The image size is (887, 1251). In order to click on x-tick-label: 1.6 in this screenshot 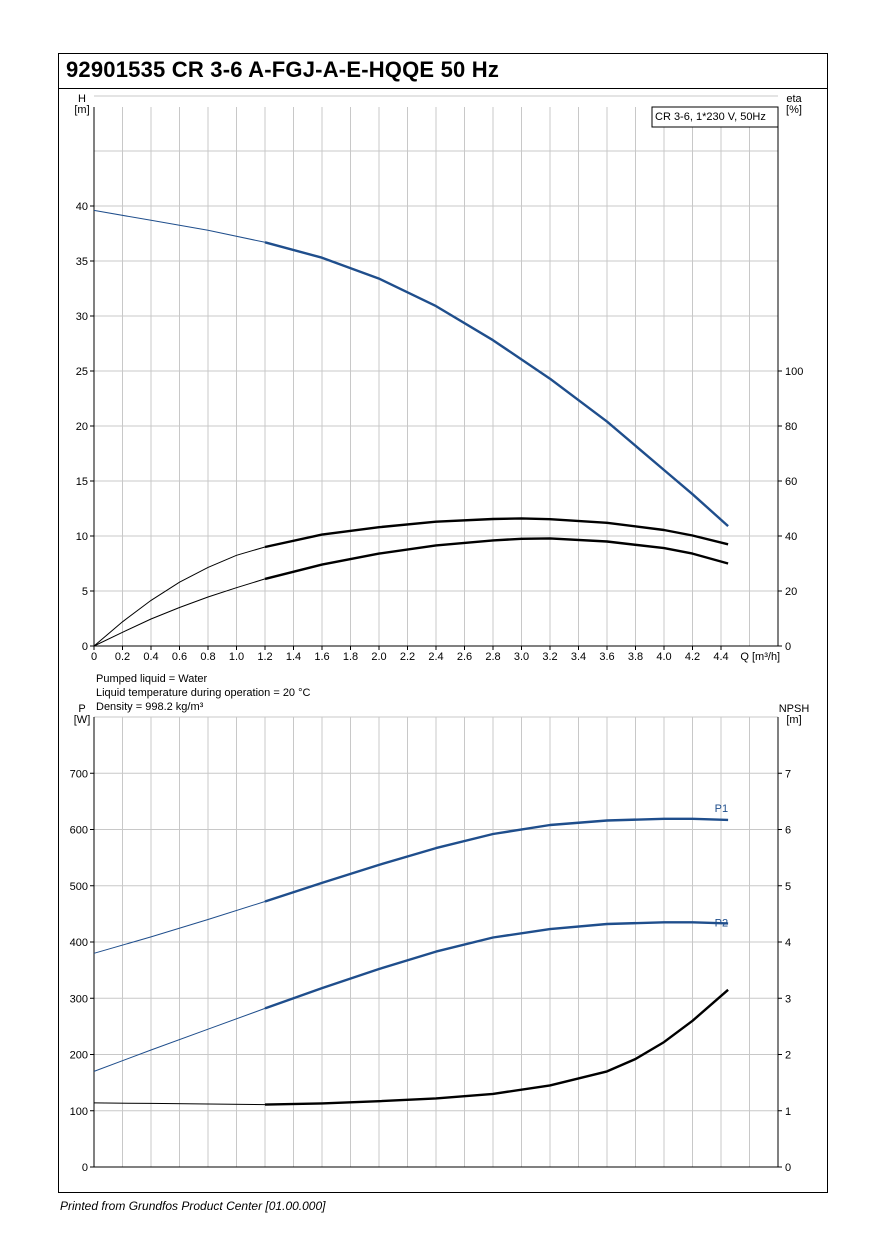, I will do `click(321, 657)`.